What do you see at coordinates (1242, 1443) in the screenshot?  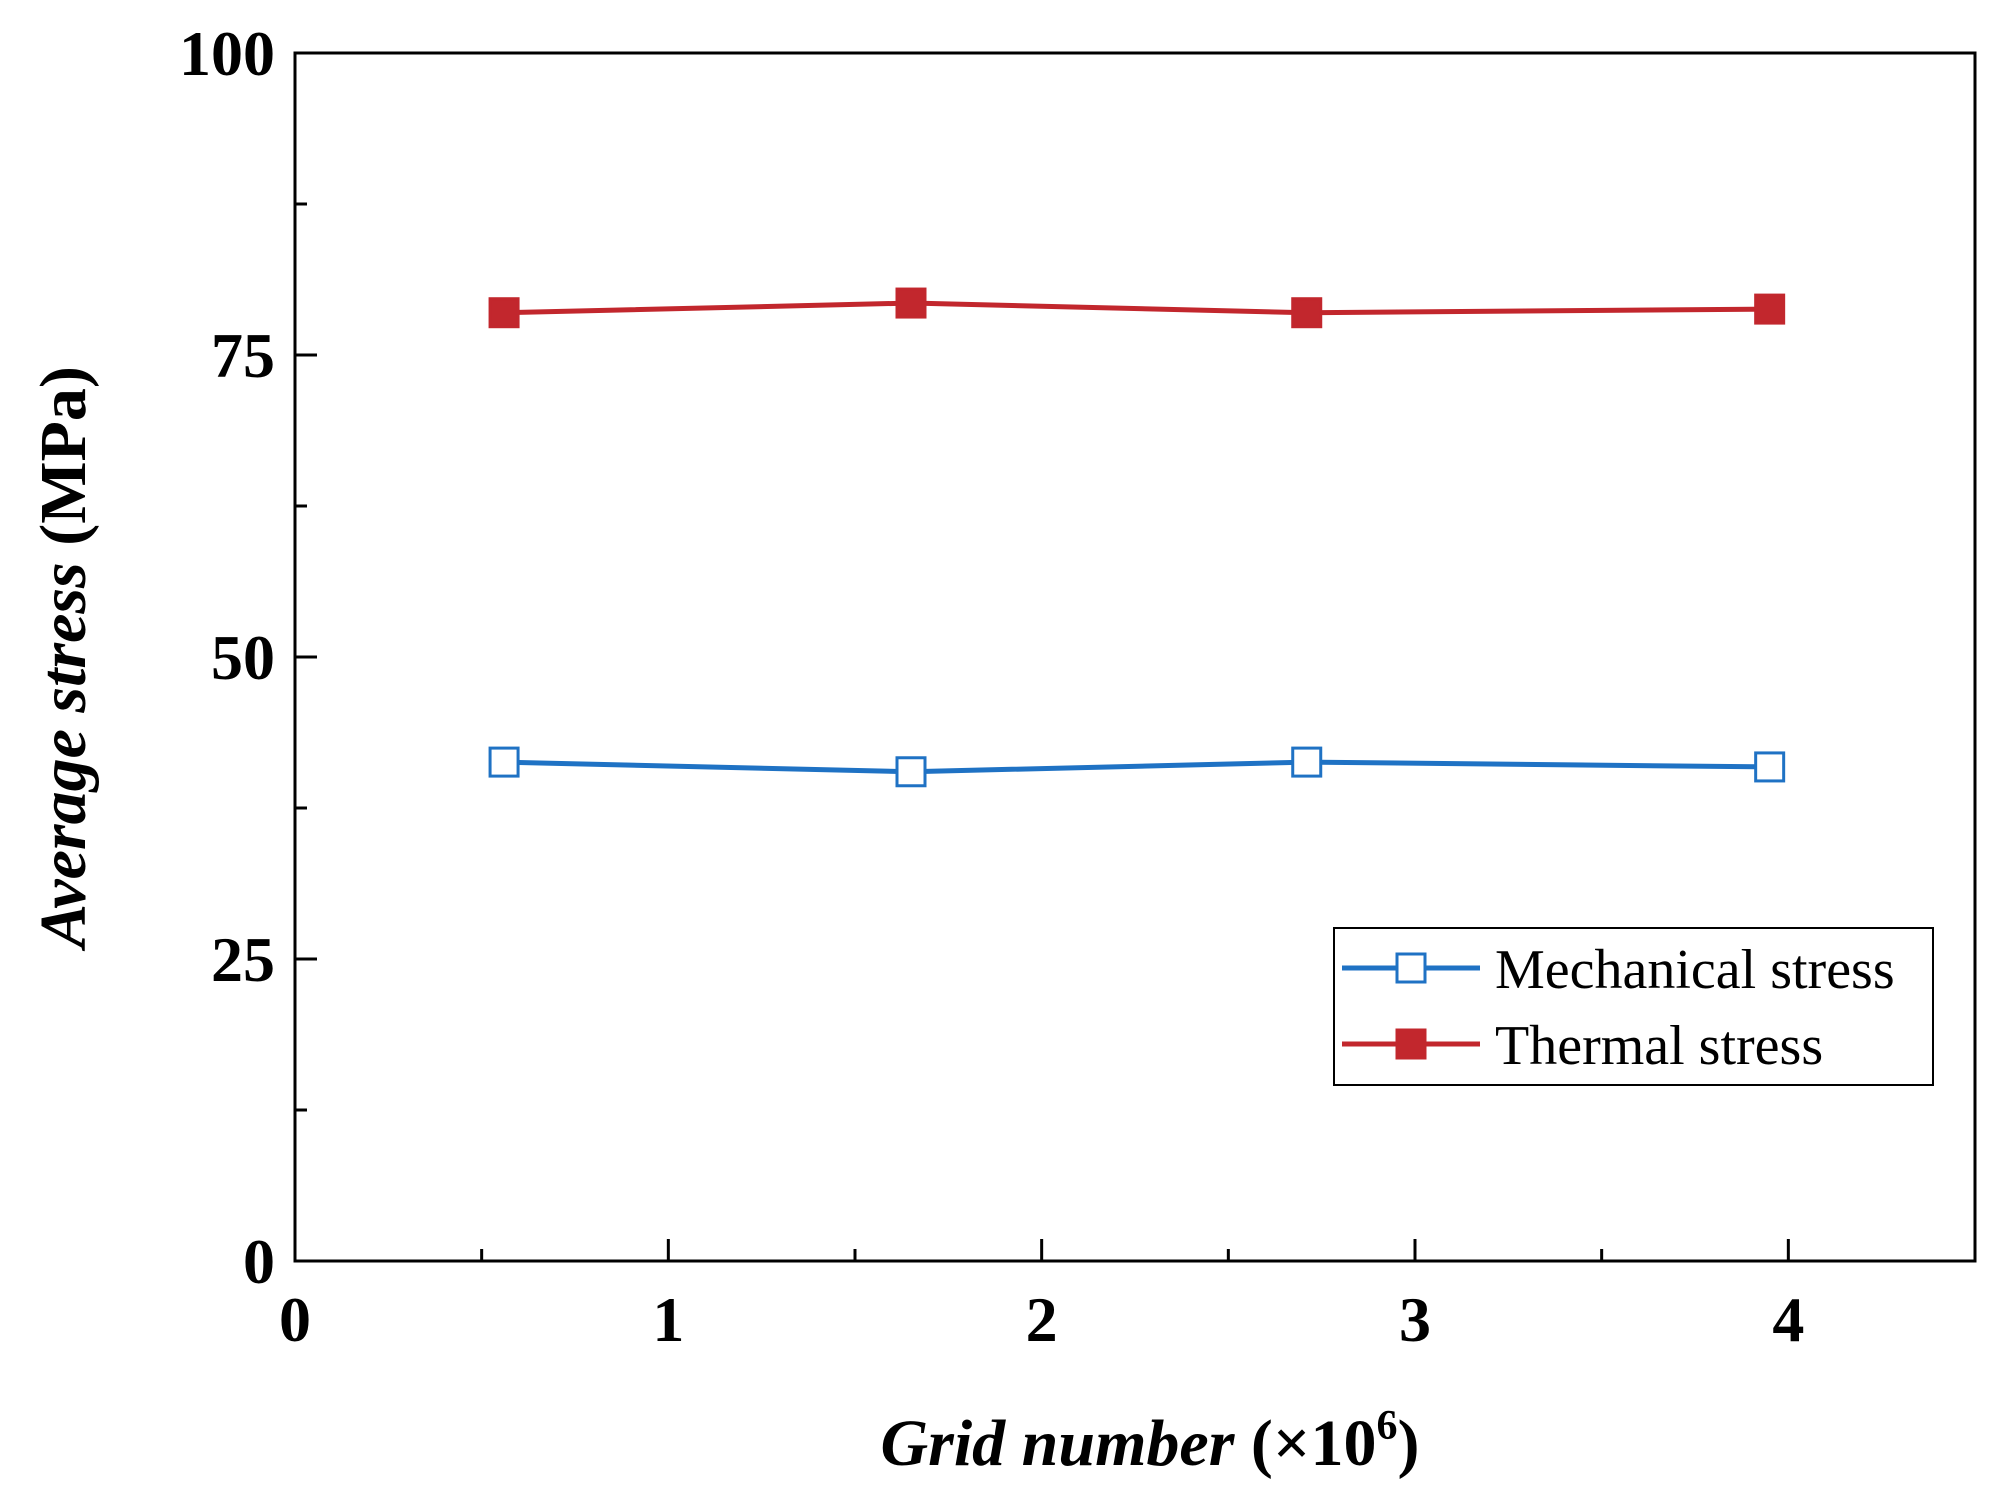 I see `x-axis-title-space` at bounding box center [1242, 1443].